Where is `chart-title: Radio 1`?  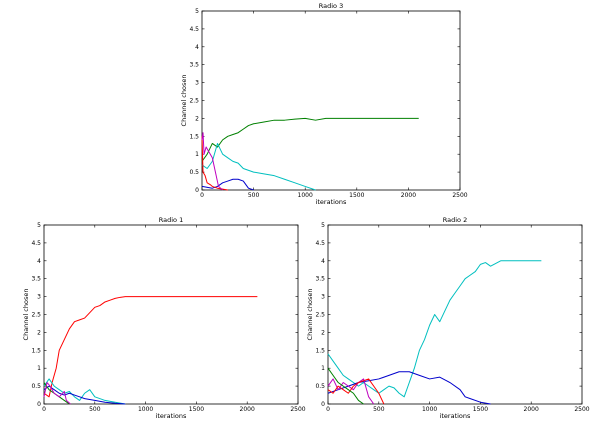 chart-title: Radio 1 is located at coordinates (171, 220).